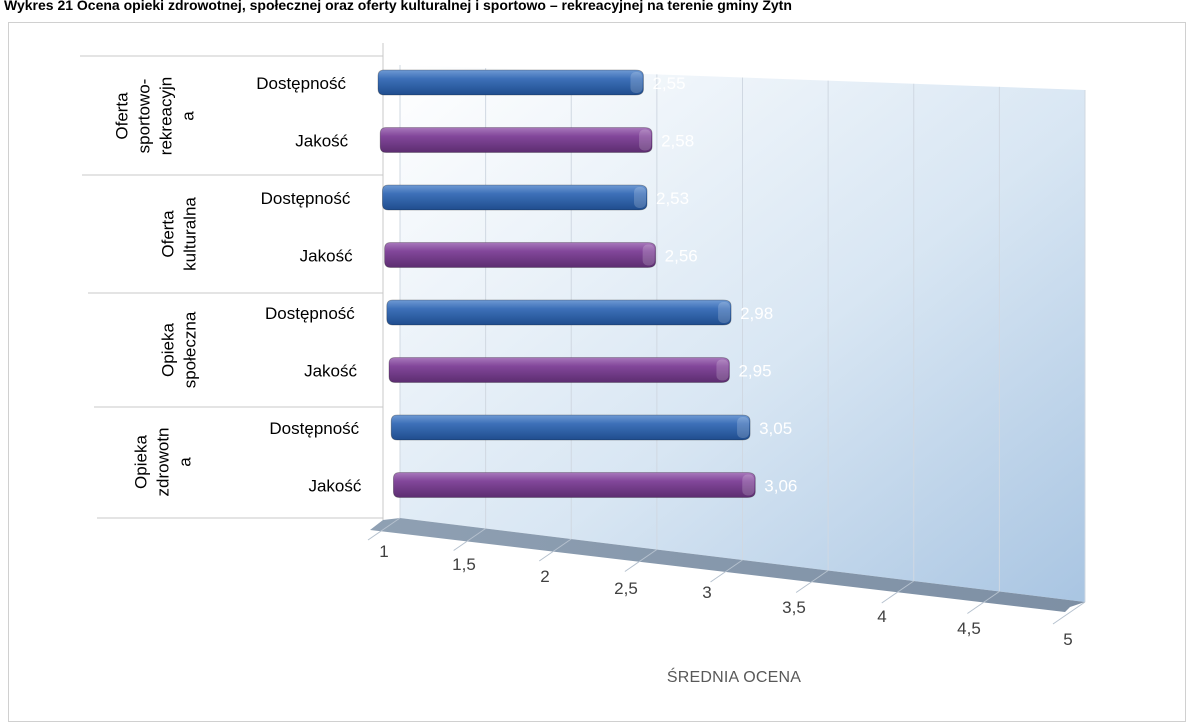 This screenshot has width=1192, height=727. Describe the element at coordinates (780, 486) in the screenshot. I see `data-label: 3,06` at that location.